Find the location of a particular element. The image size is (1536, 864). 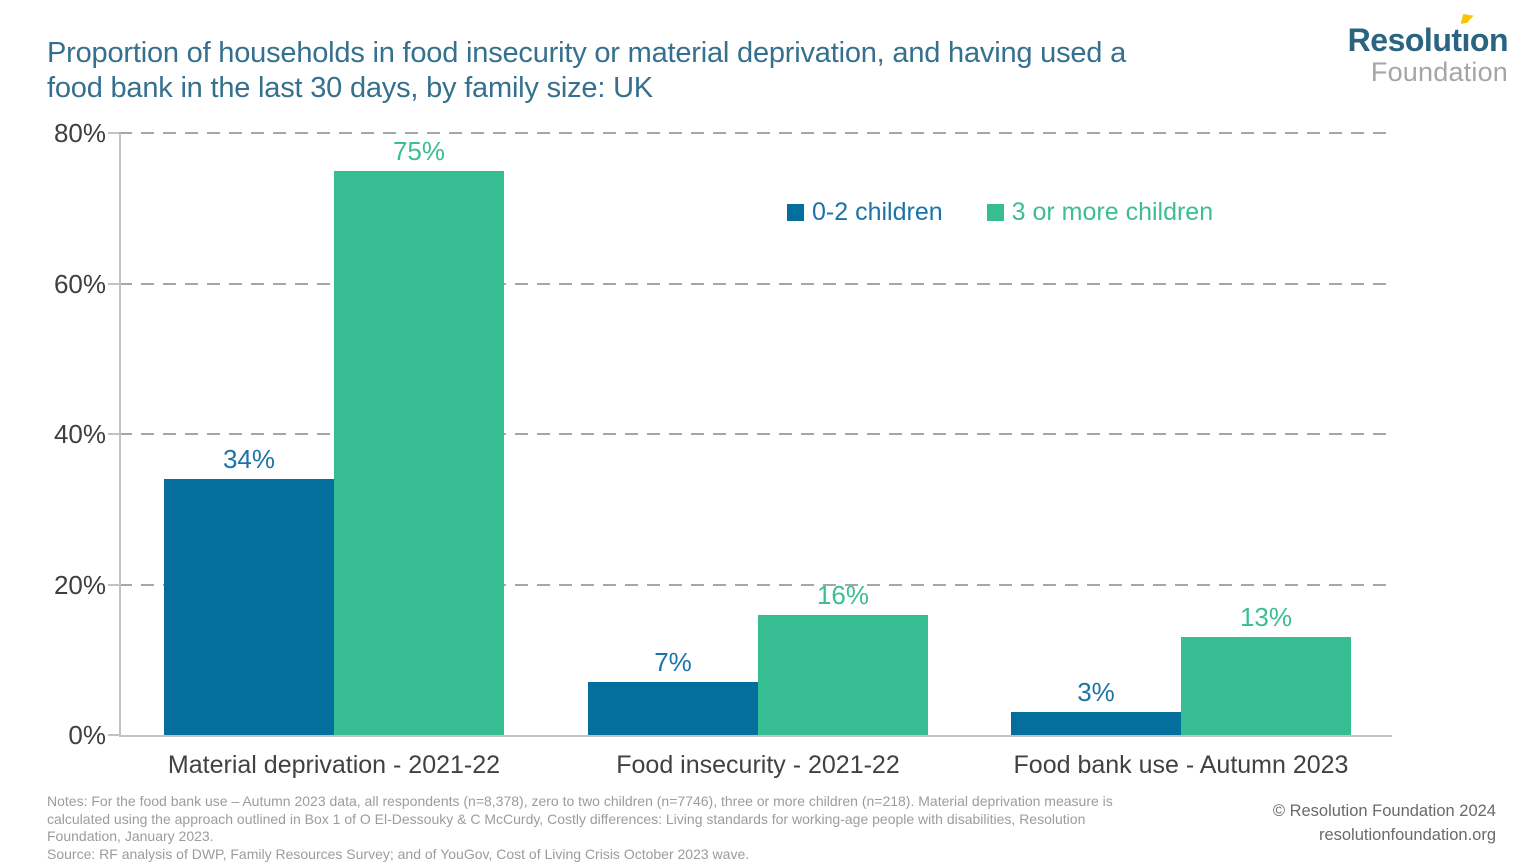

category-label: Food bank use - Autumn 2023 is located at coordinates (1181, 765).